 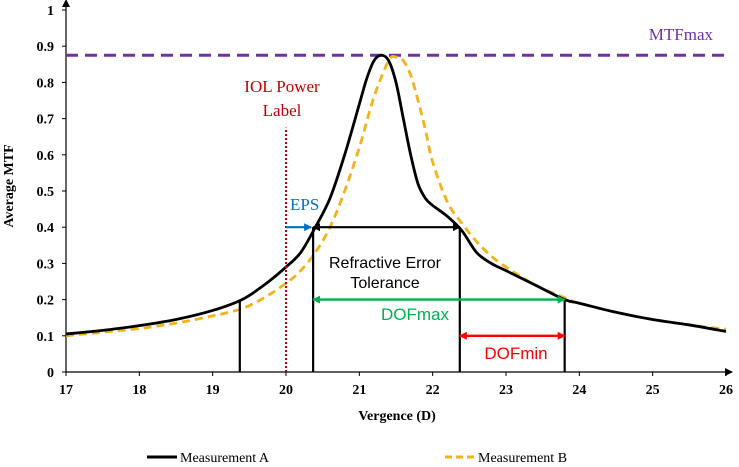 I want to click on y-tick-label: 0.3, so click(x=46, y=264).